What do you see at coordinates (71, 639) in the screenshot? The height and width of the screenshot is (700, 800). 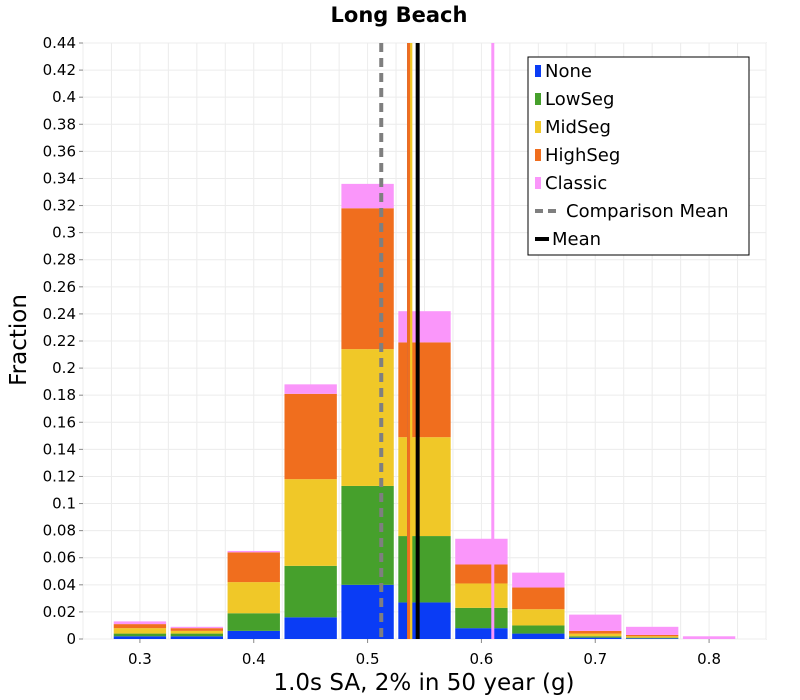 I see `y-tick-label: 0` at bounding box center [71, 639].